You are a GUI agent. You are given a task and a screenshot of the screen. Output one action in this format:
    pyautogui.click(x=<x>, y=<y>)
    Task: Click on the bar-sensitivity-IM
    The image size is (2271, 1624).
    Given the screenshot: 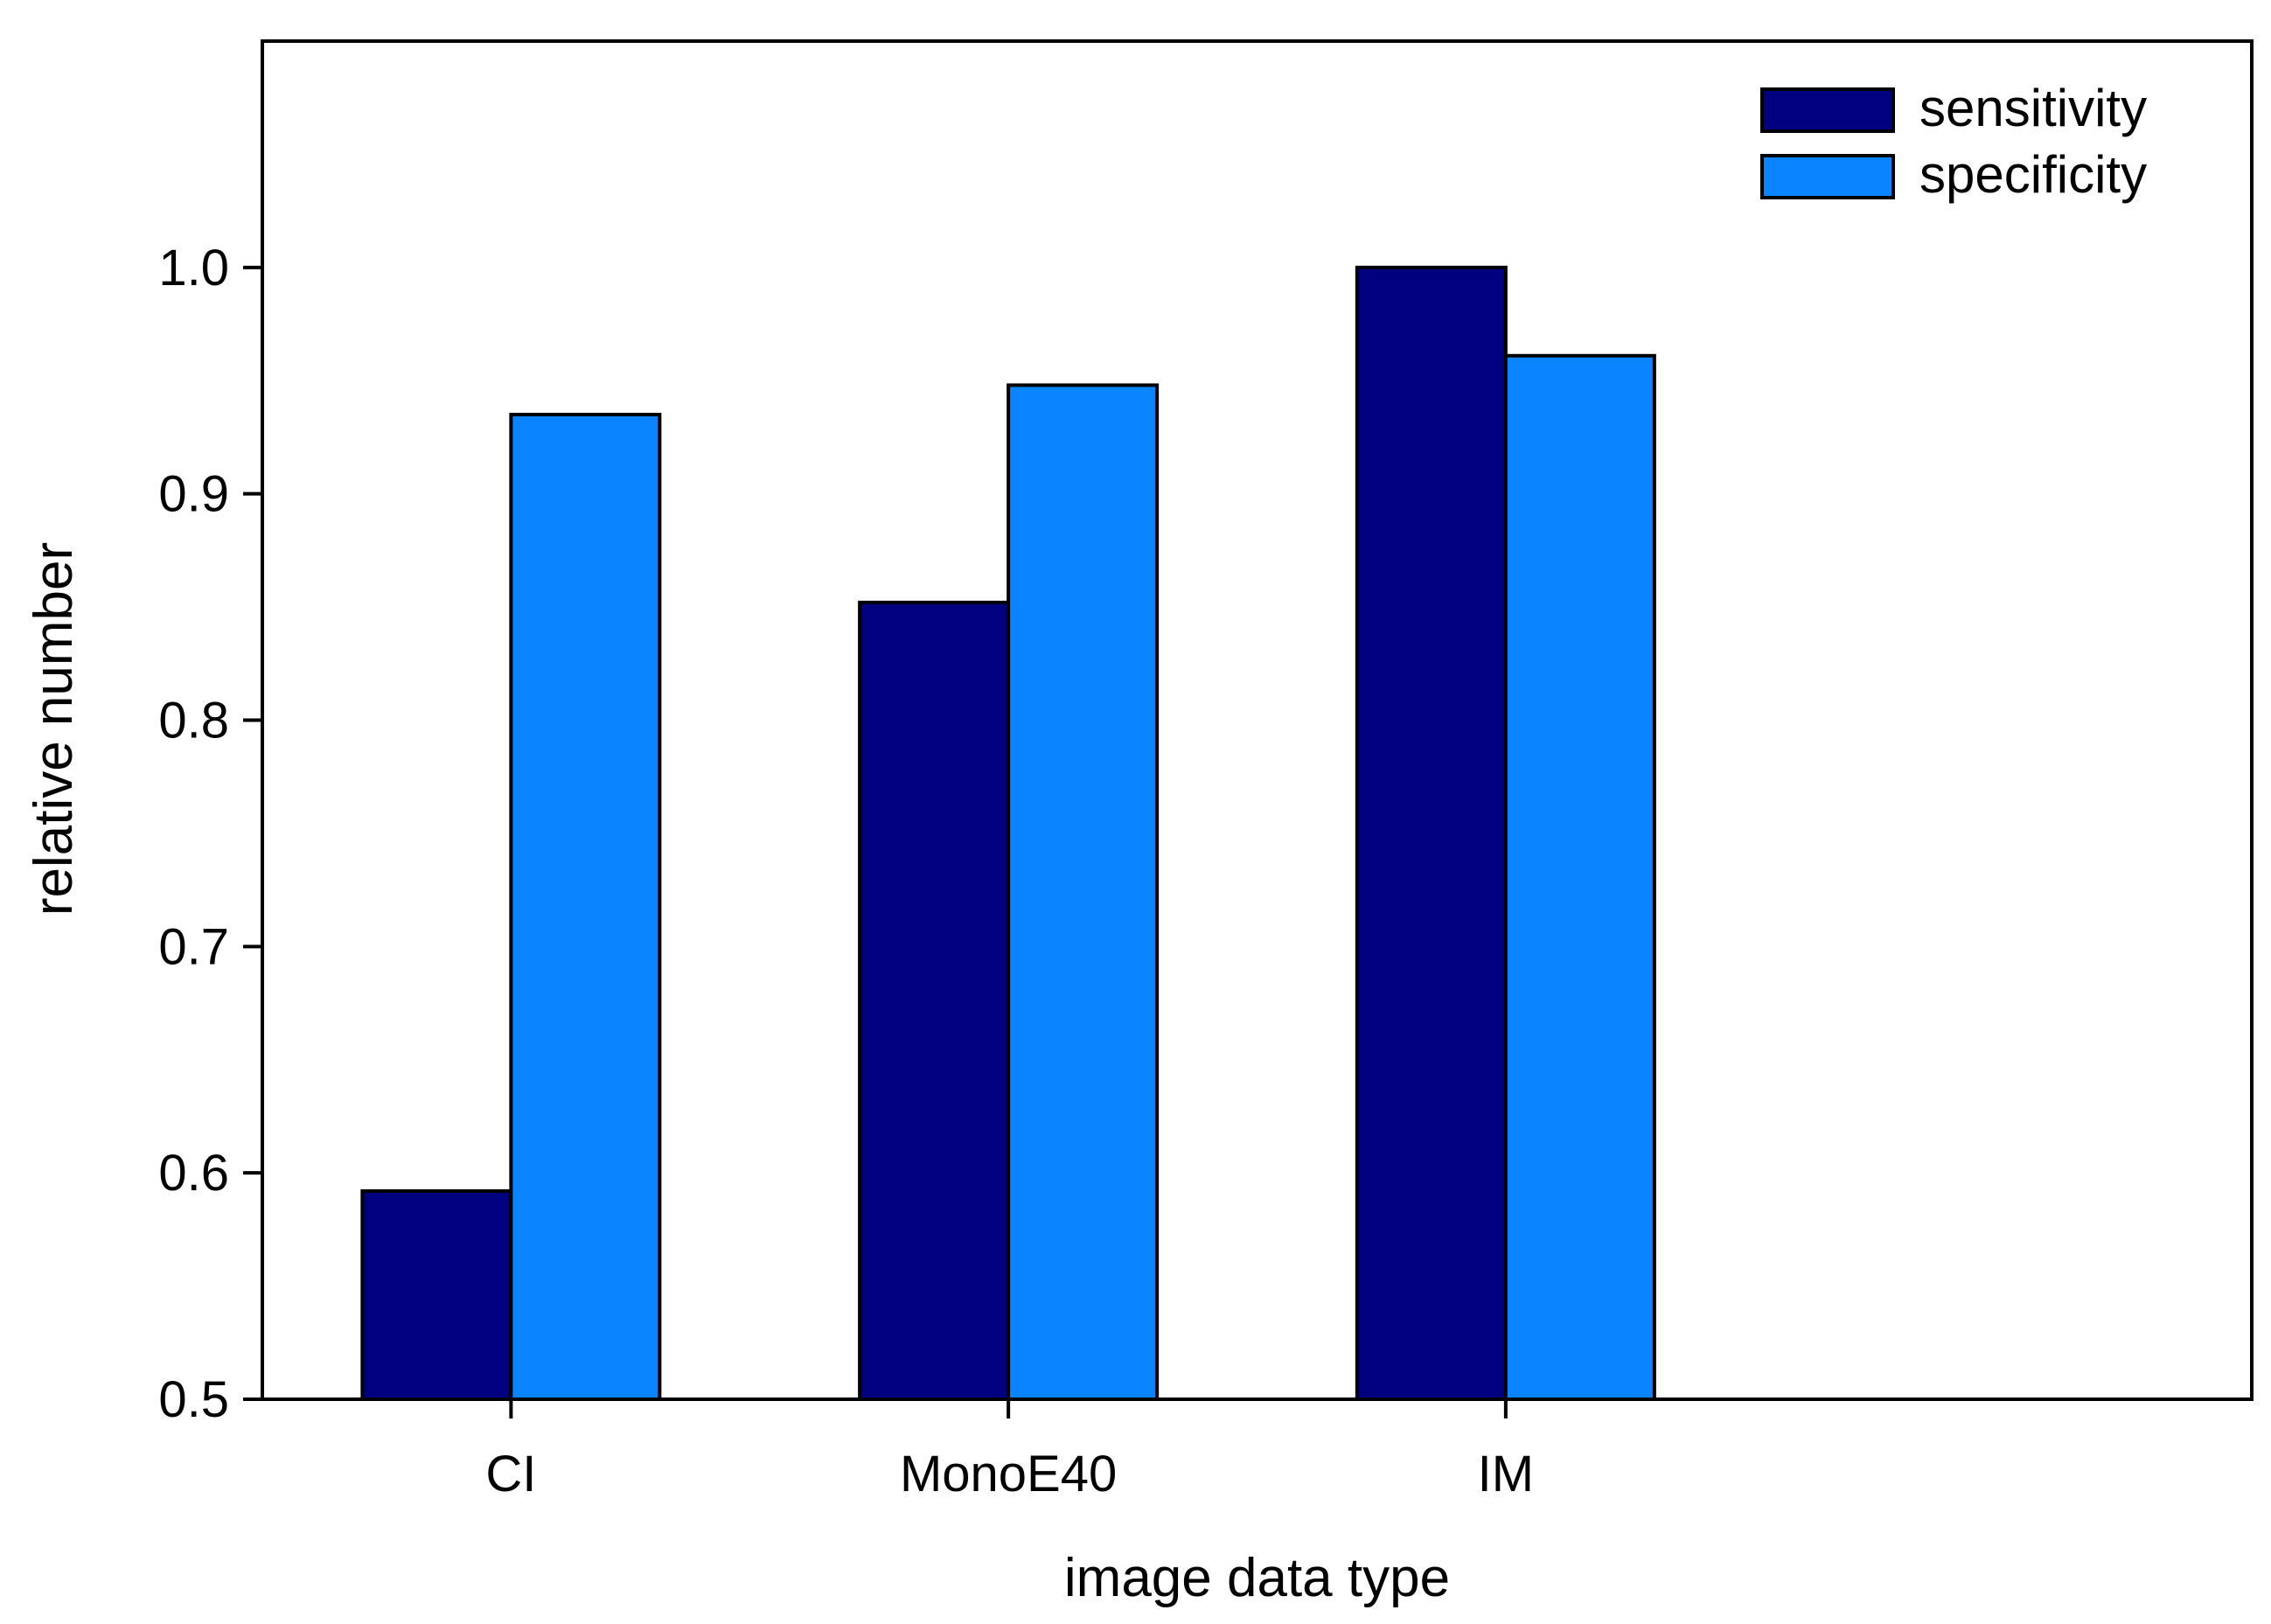 What is the action you would take?
    pyautogui.click(x=1431, y=833)
    